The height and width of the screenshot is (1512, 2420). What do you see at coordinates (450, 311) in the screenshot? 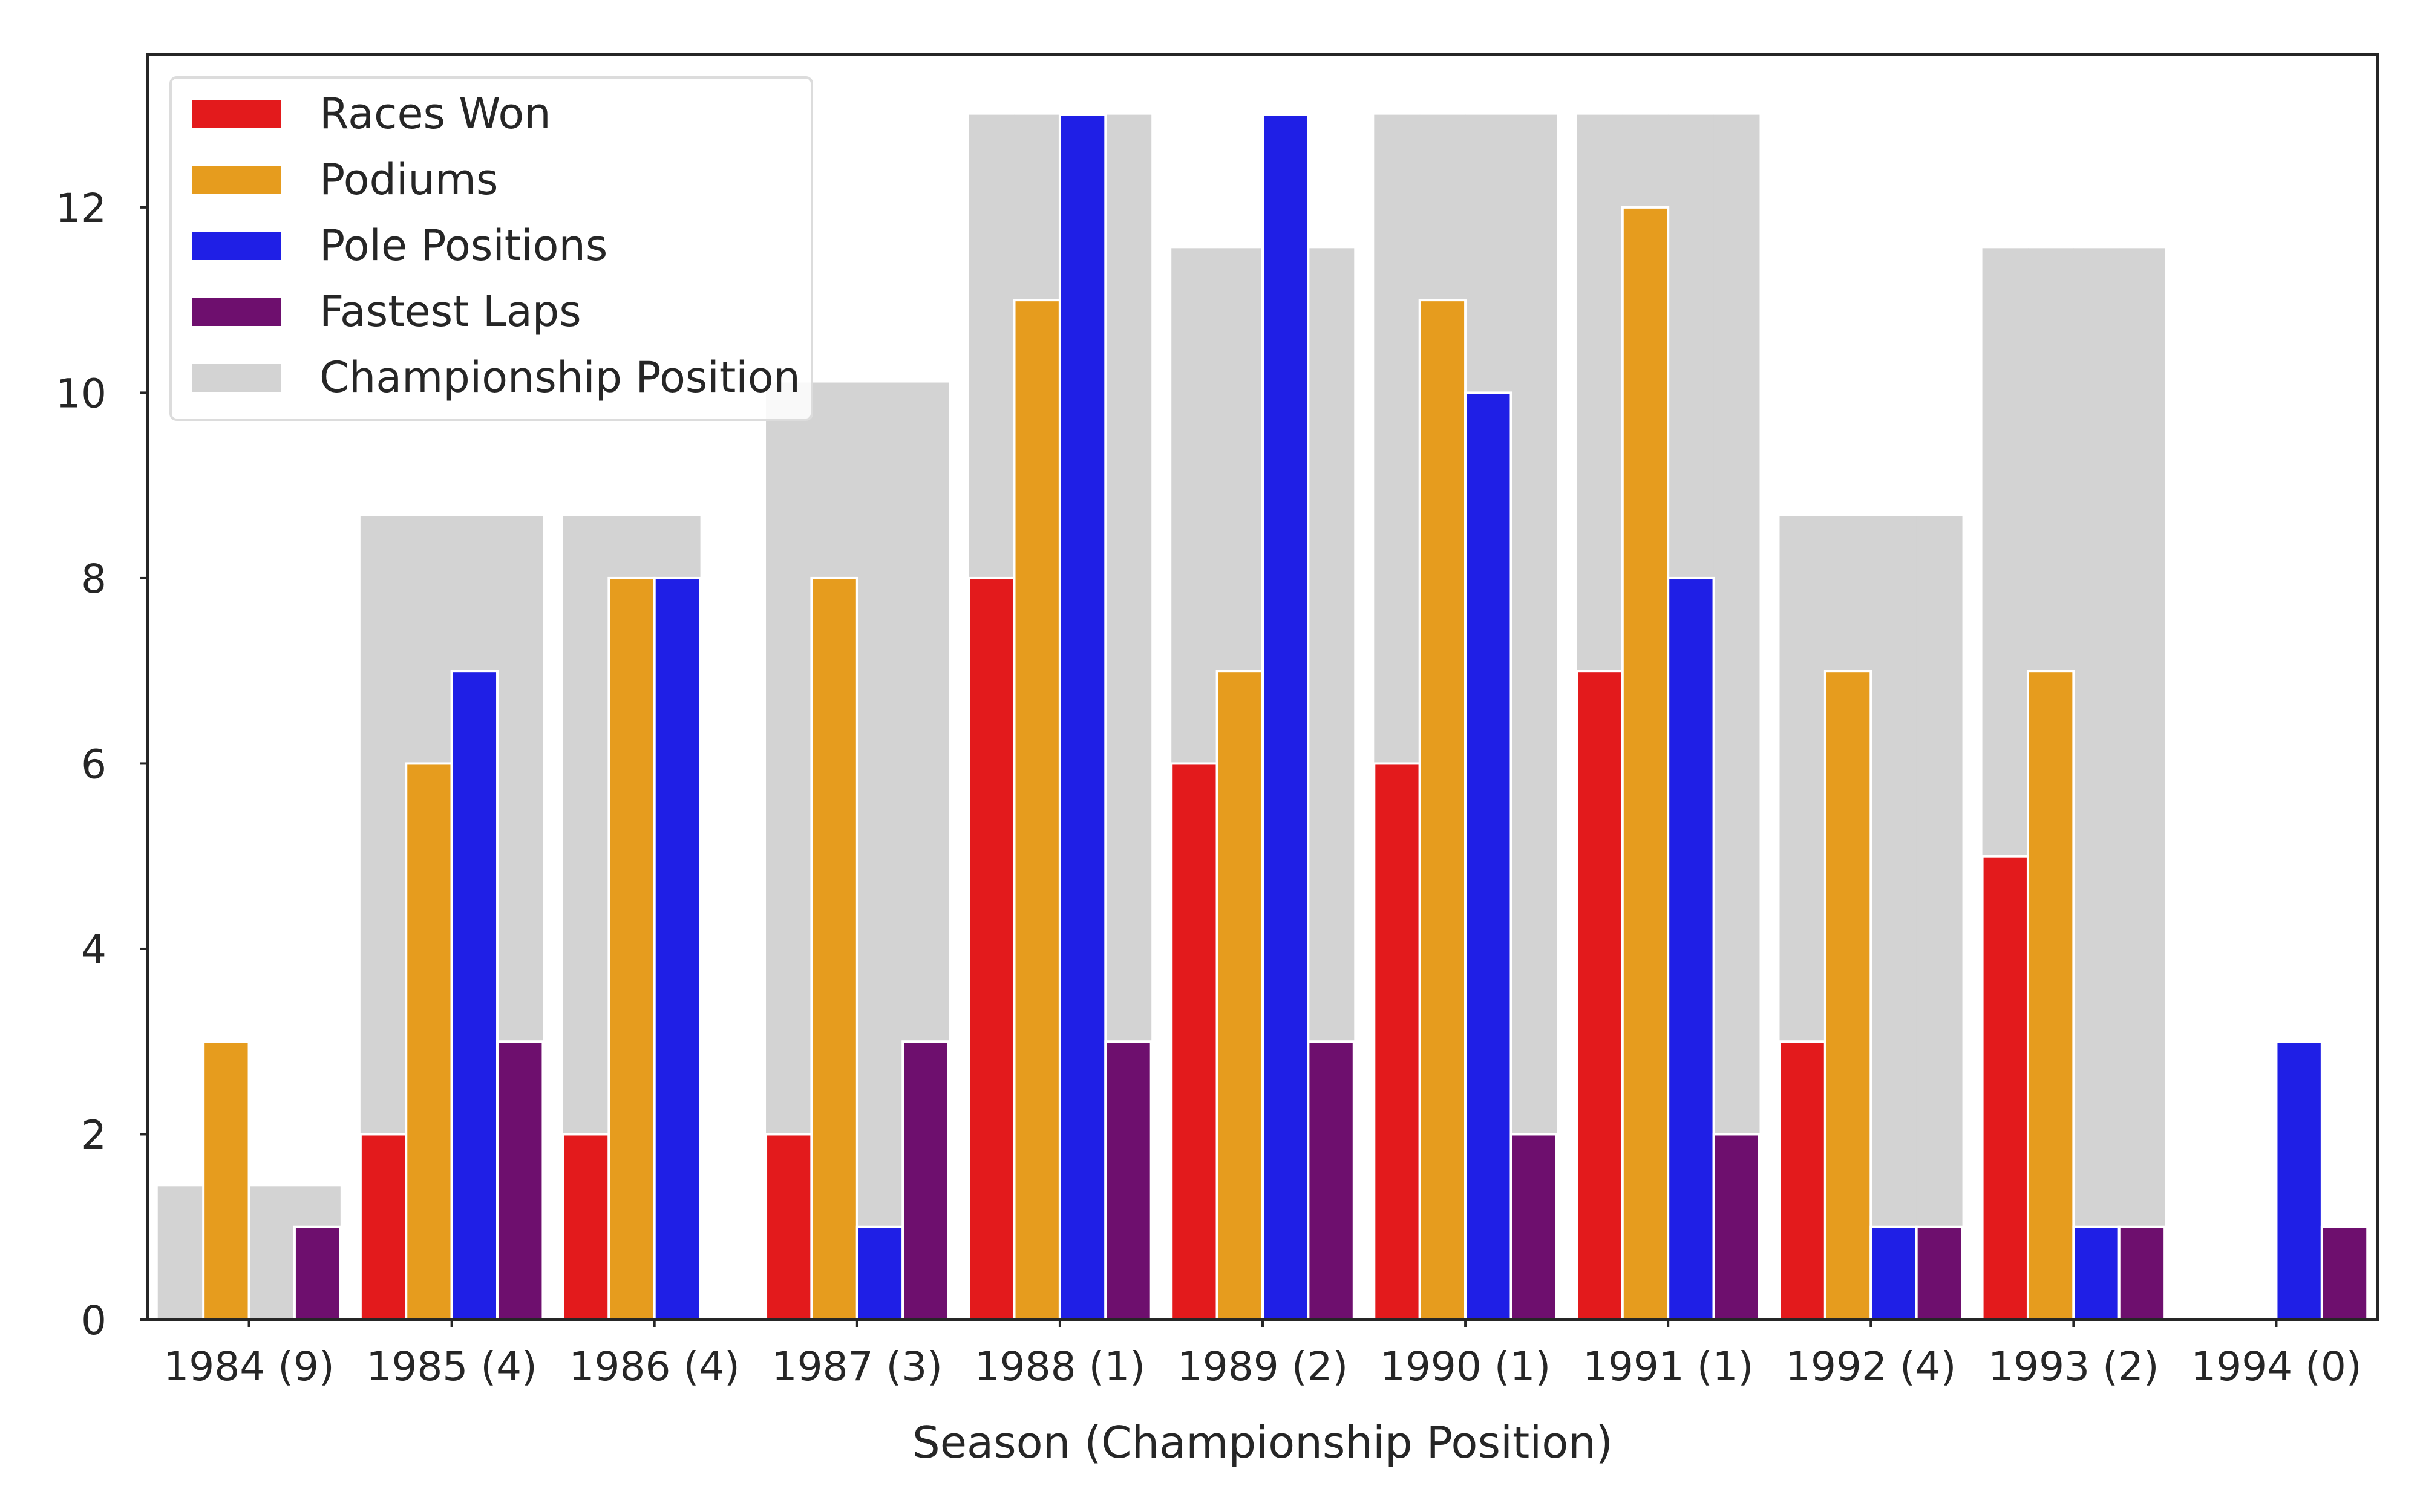
I see `legend-label: Fastest Laps` at bounding box center [450, 311].